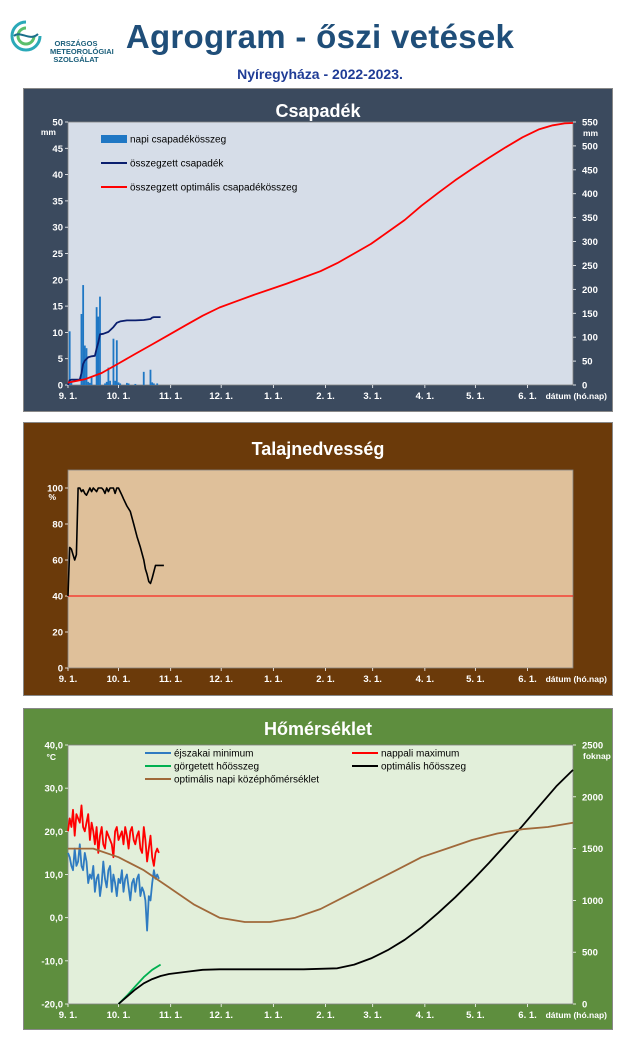  I want to click on y-tick-label: 30,0, so click(54, 789).